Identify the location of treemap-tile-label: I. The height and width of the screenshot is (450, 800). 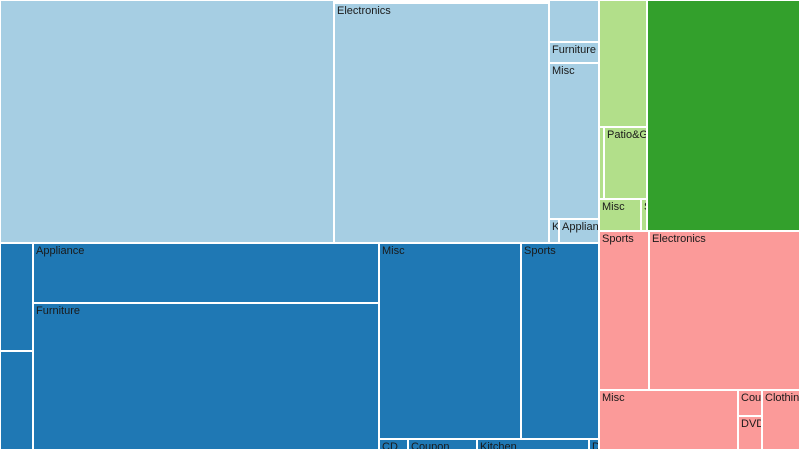
(602, 135).